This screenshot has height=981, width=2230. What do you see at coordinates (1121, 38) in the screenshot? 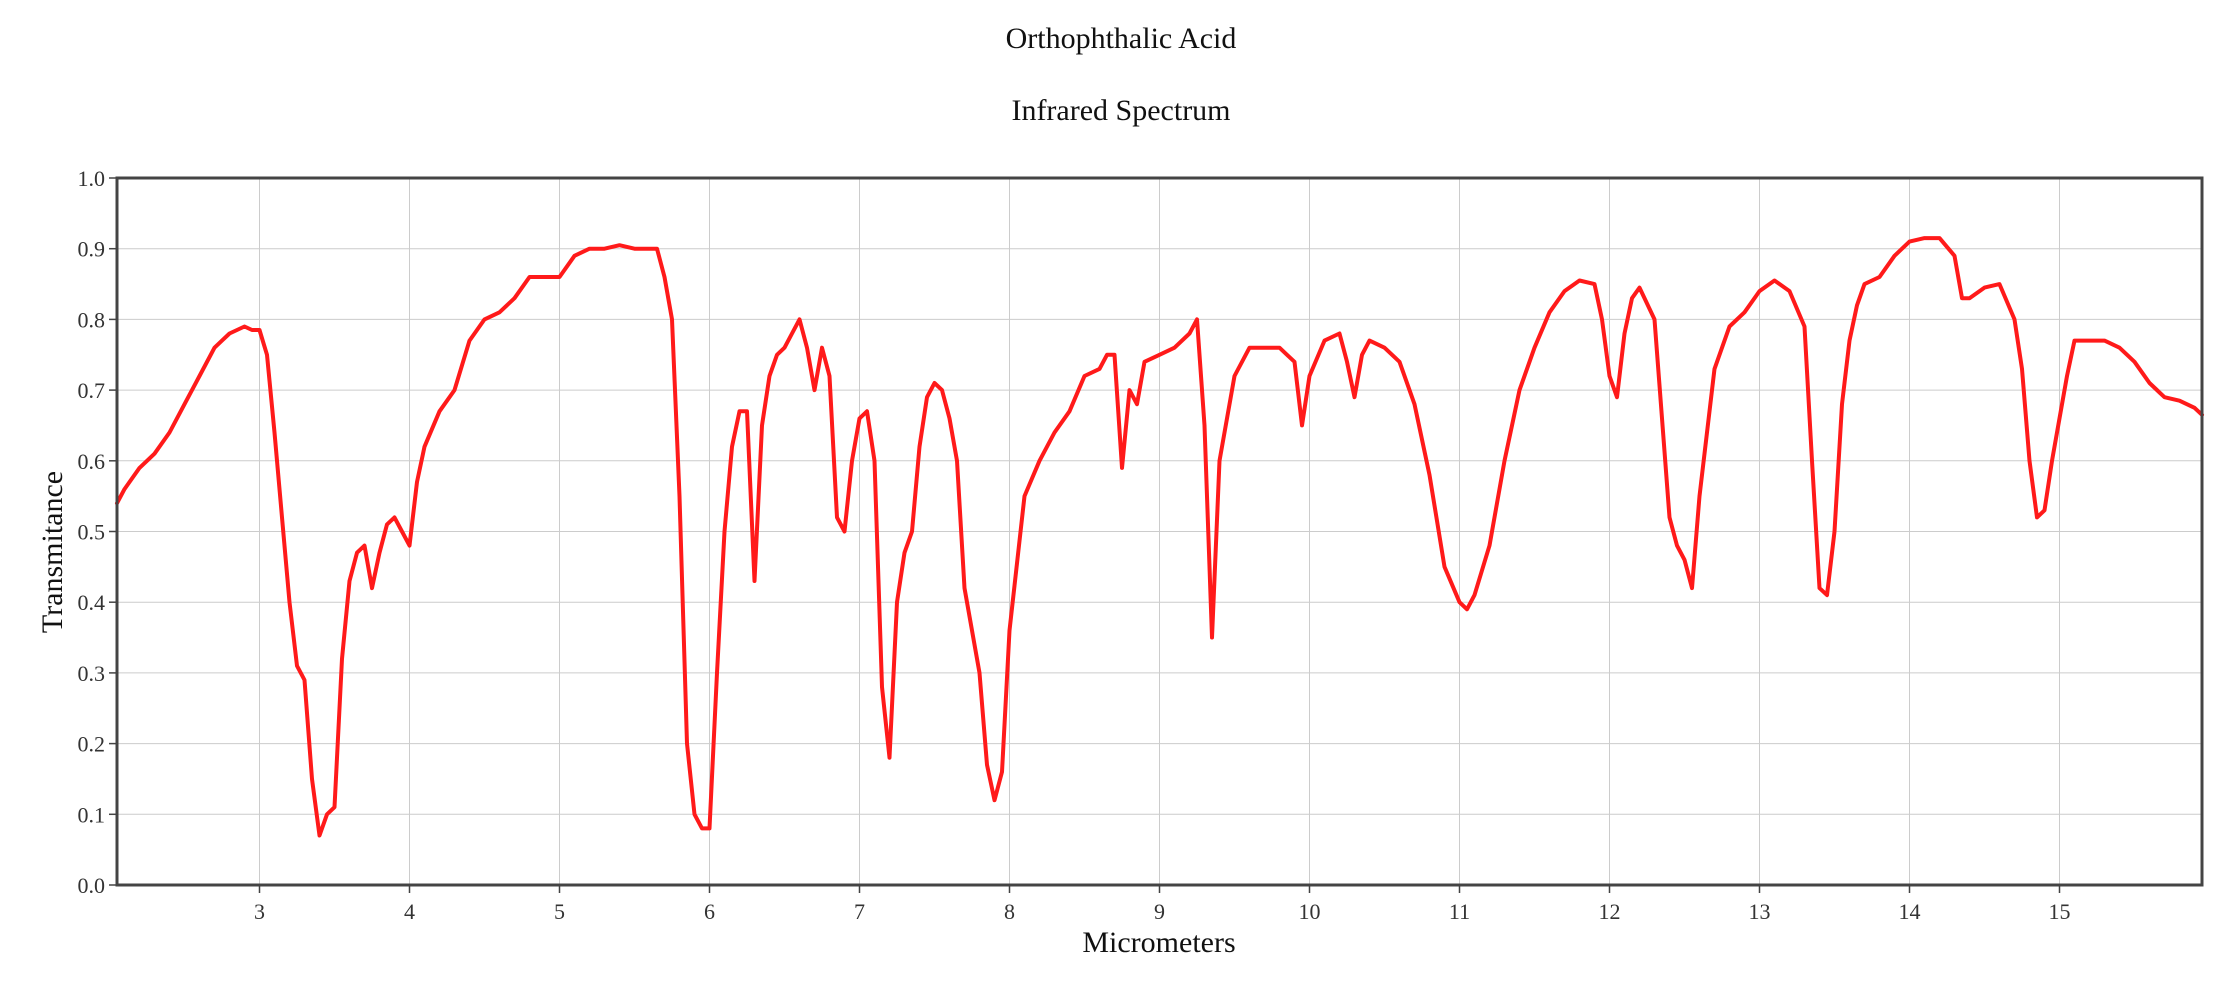
I see `chart-title: Orthophthalic Acid` at bounding box center [1121, 38].